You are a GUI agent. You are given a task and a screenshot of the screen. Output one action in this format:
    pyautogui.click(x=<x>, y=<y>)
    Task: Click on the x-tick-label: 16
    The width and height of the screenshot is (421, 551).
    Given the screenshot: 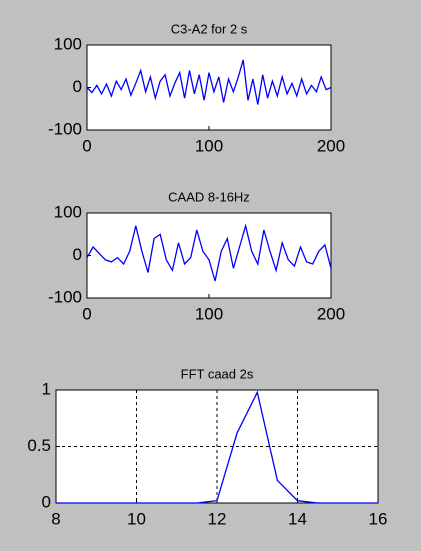 What is the action you would take?
    pyautogui.click(x=378, y=518)
    